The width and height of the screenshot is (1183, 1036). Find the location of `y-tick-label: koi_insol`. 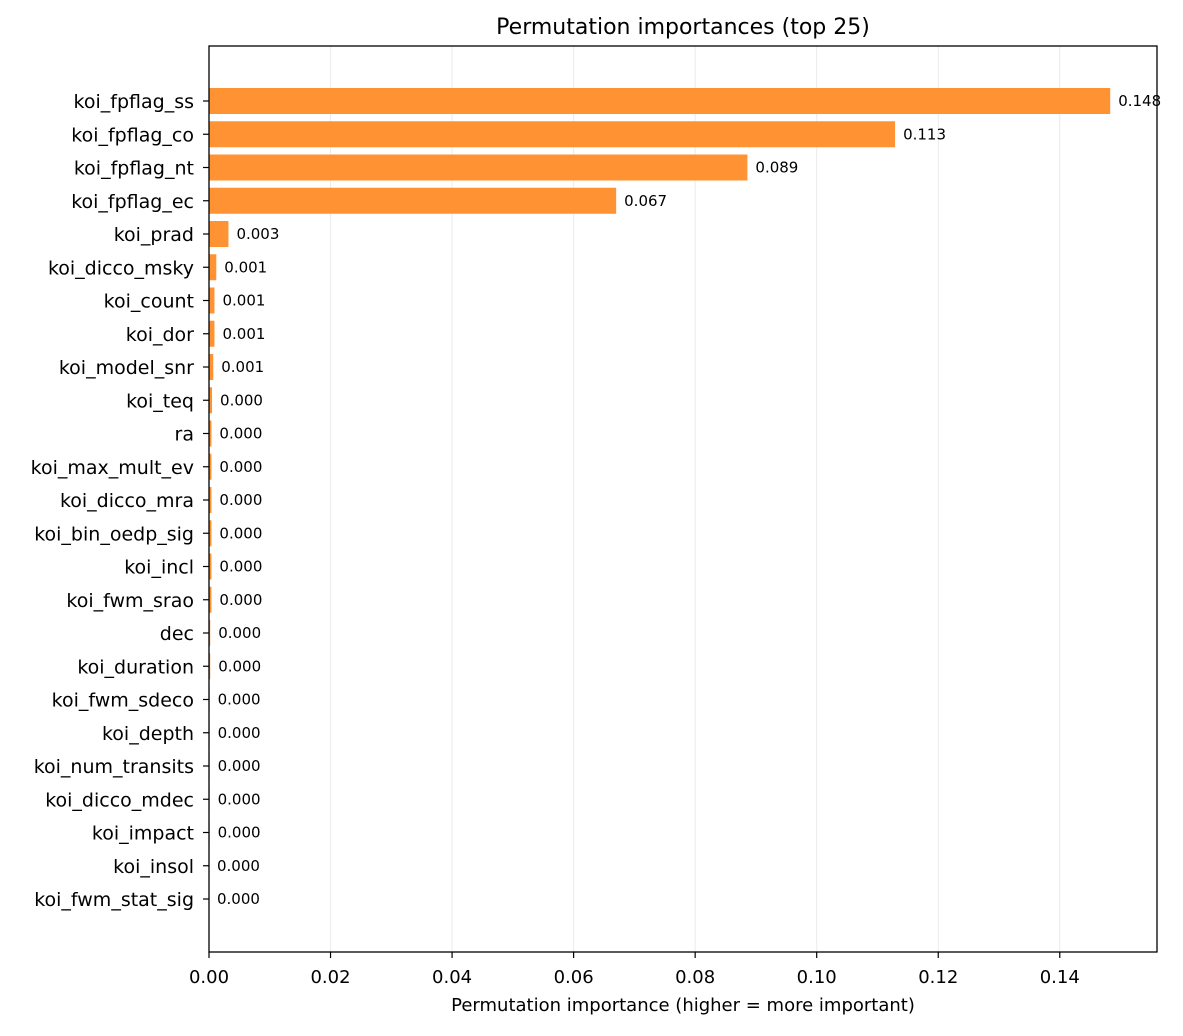

y-tick-label: koi_insol is located at coordinates (153, 867).